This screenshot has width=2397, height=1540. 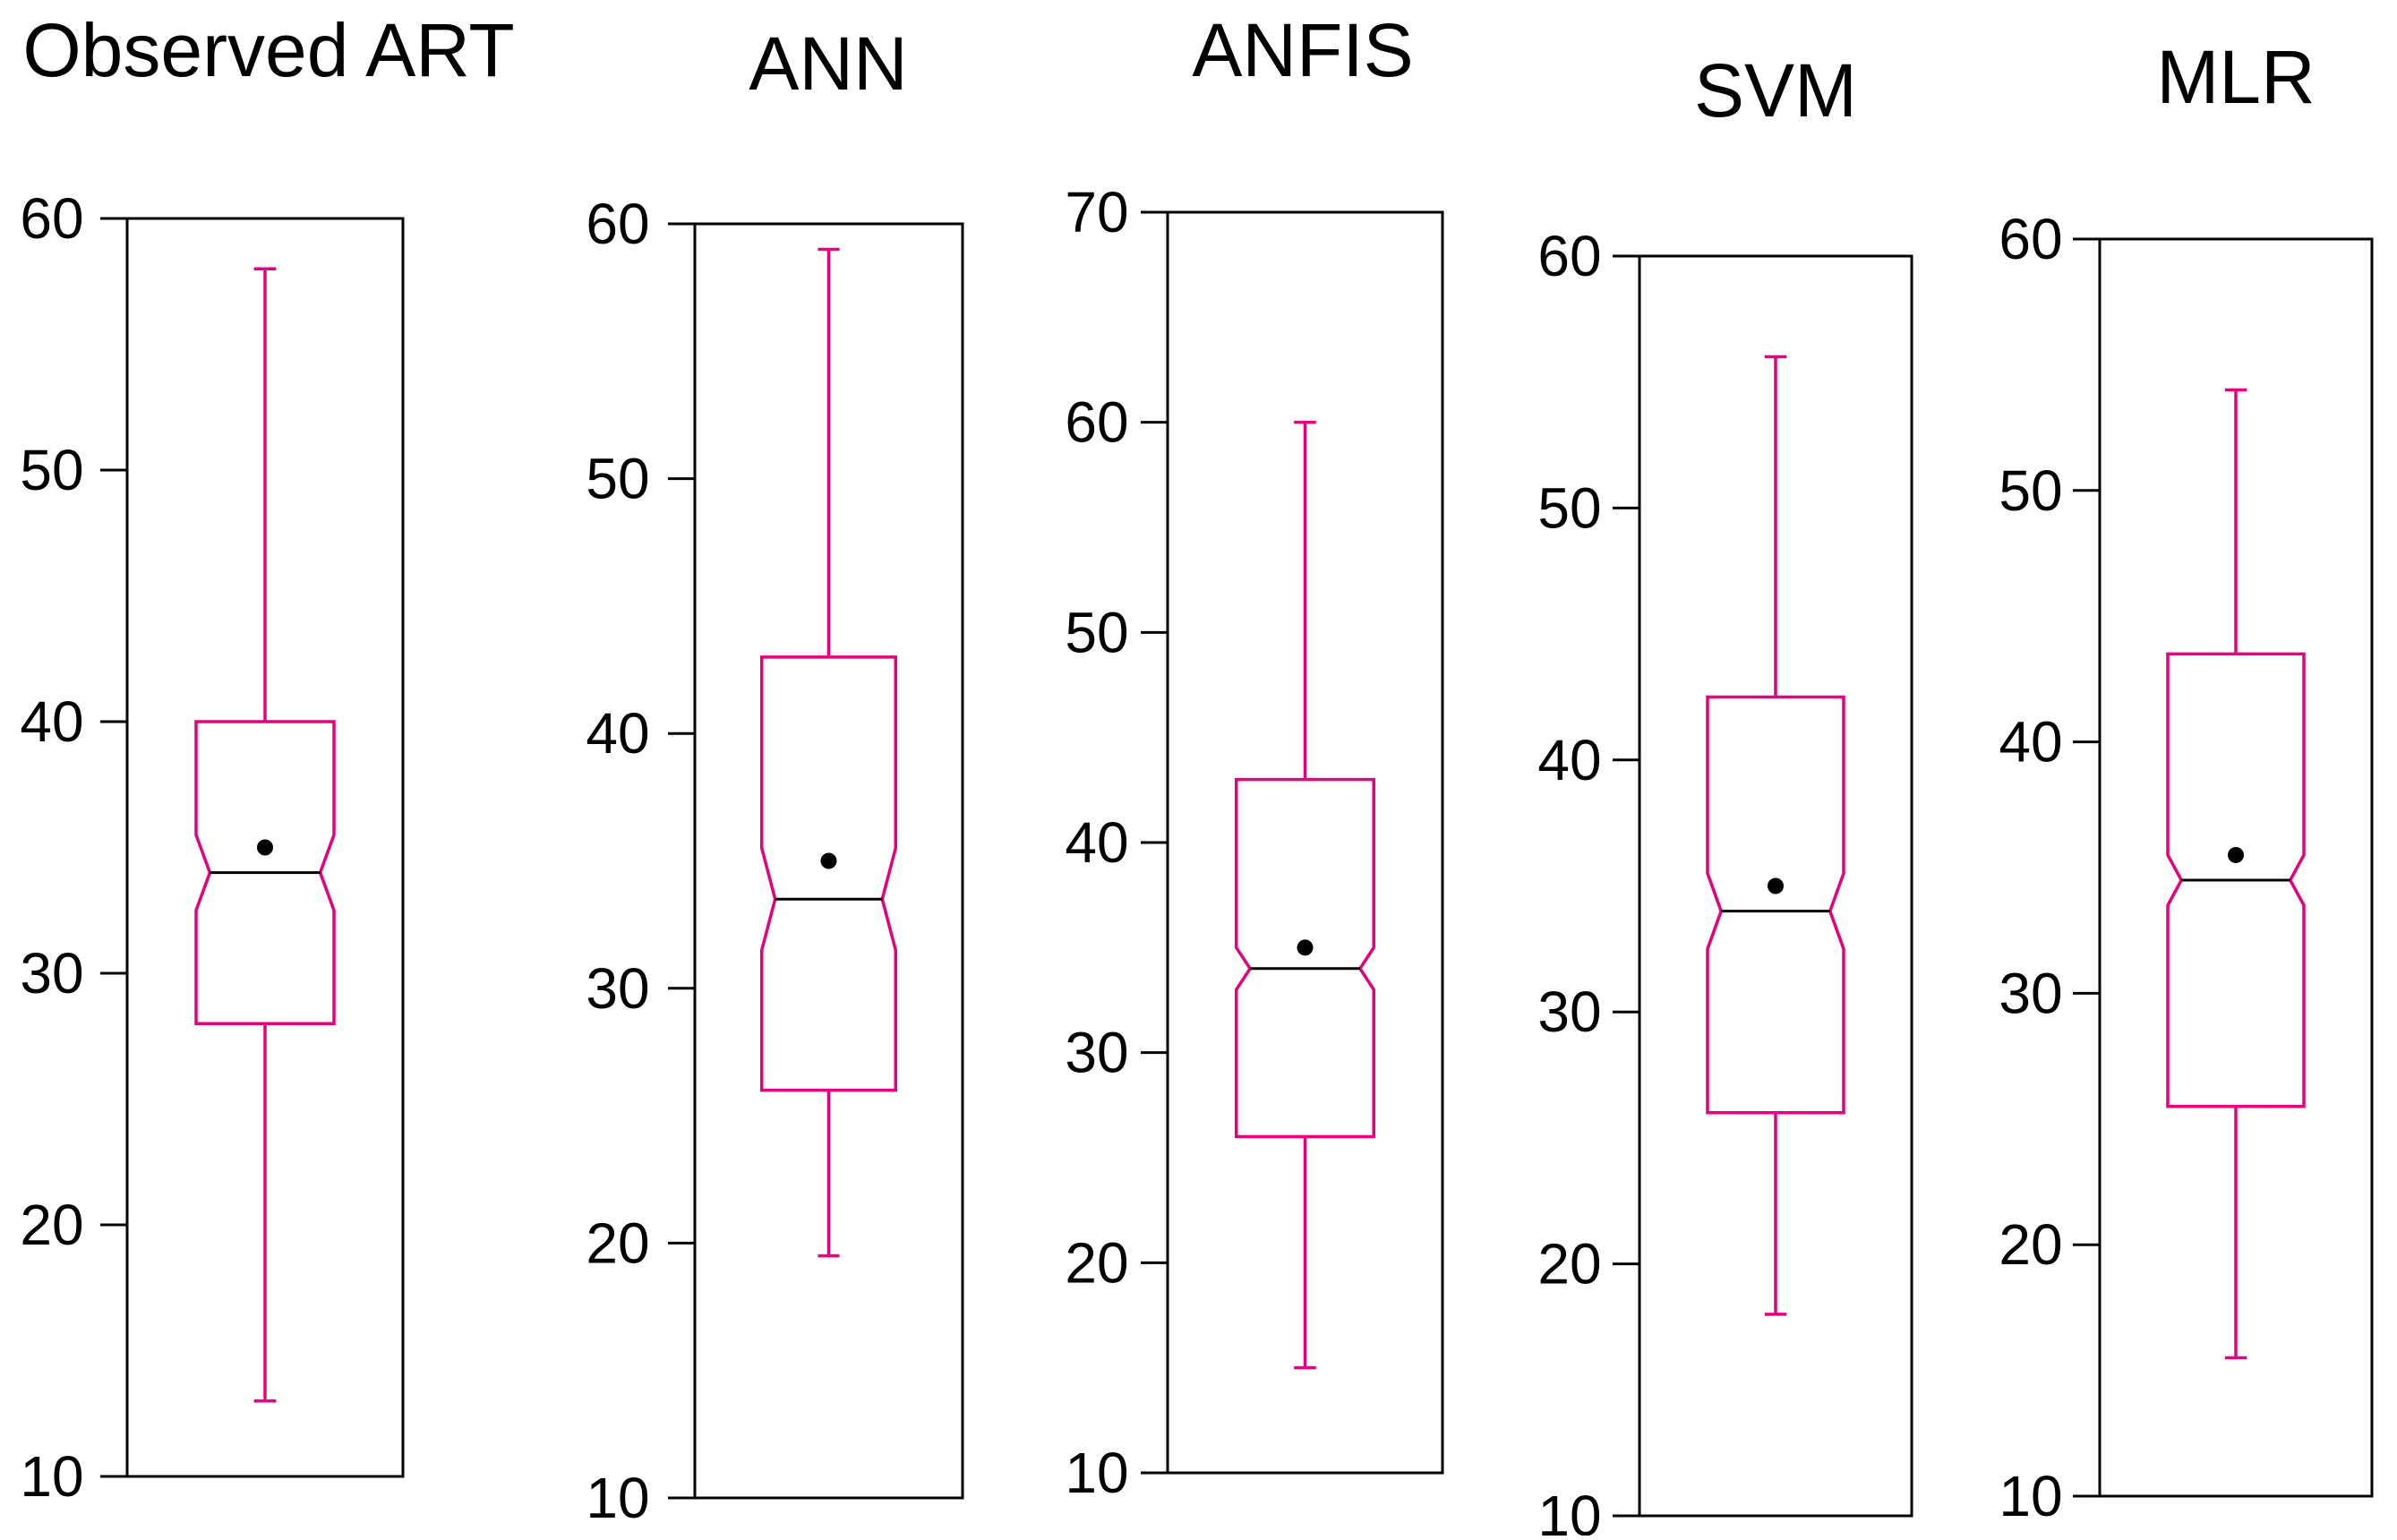 I want to click on panel-title: SVM, so click(x=1775, y=90).